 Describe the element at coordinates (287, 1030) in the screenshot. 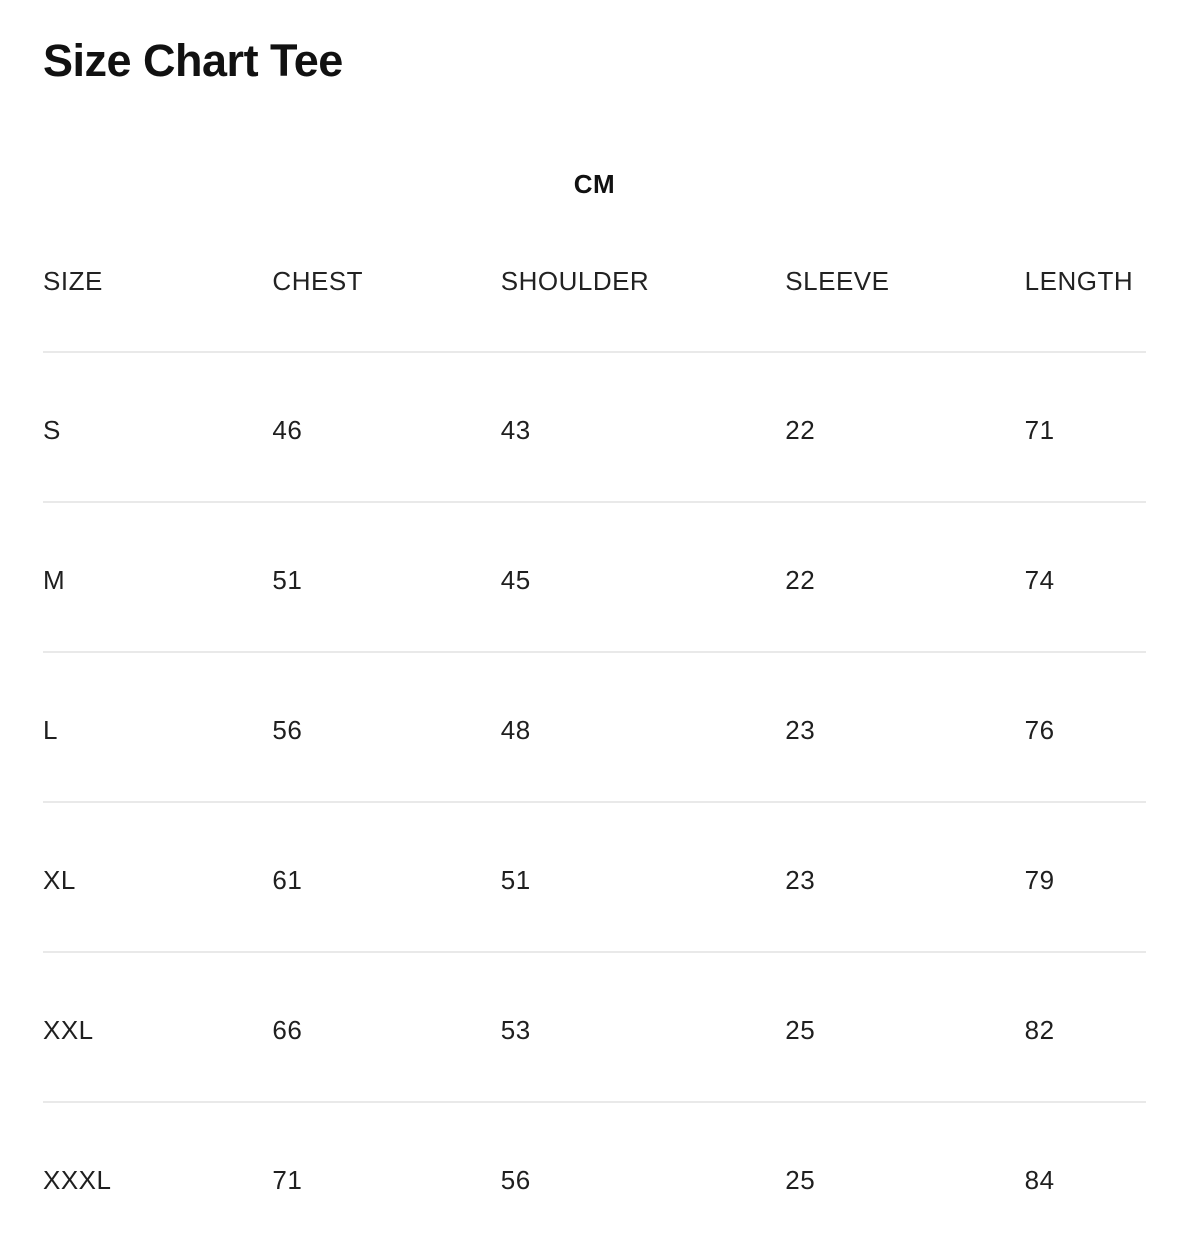

I see `cell-chest: 66` at that location.